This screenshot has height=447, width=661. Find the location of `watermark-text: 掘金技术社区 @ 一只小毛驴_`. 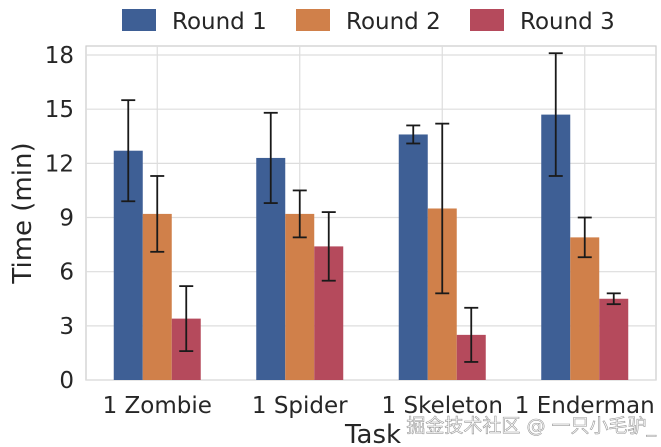

watermark-text: 掘金技术社区 @ 一只小毛驴_ is located at coordinates (531, 426).